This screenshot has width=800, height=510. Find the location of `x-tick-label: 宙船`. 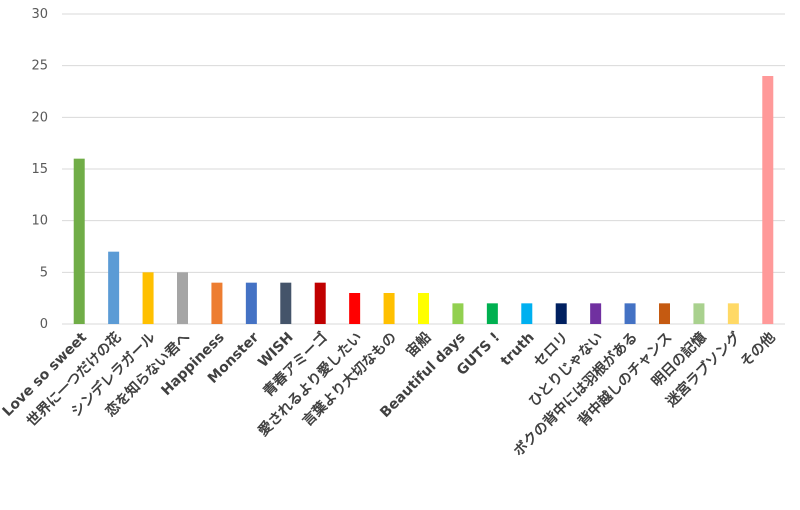

x-tick-label: 宙船 is located at coordinates (419, 345).